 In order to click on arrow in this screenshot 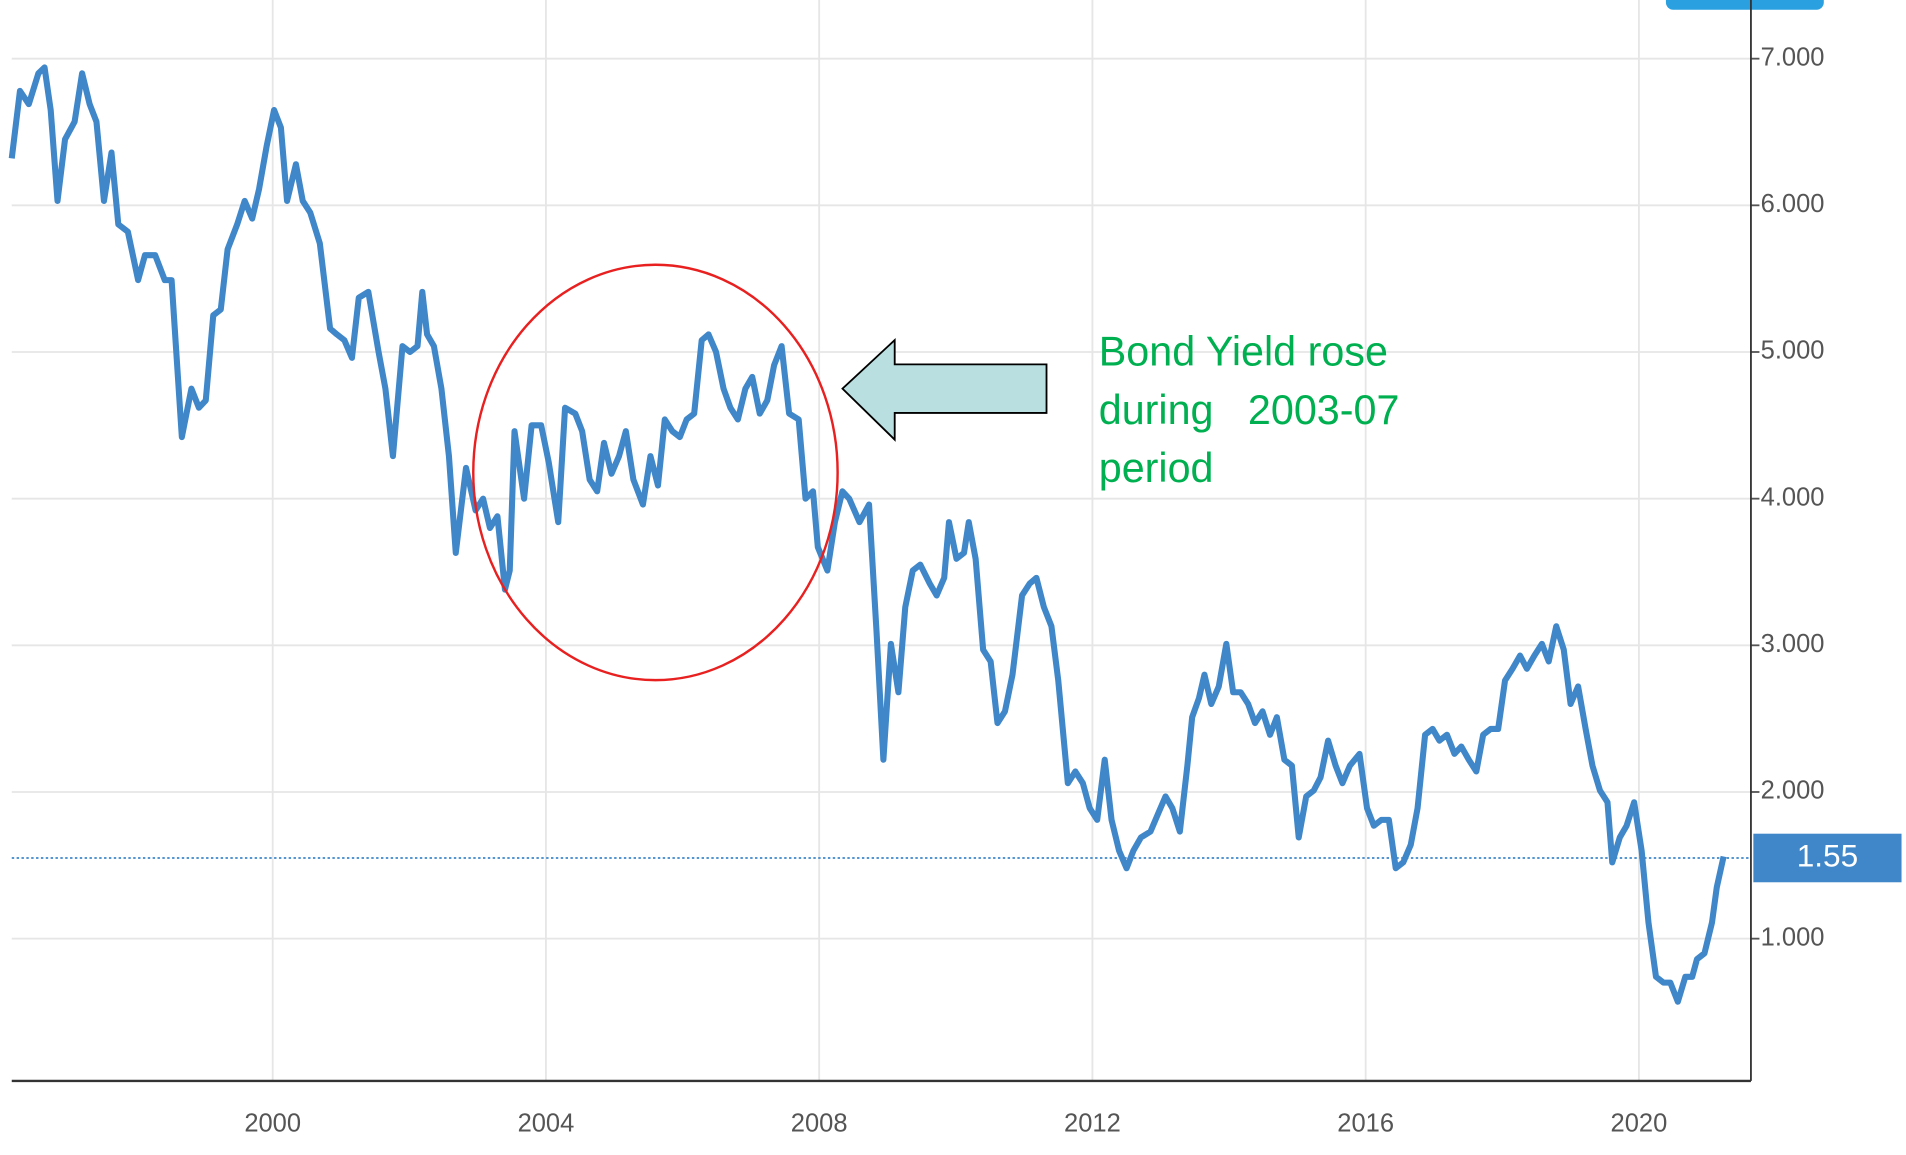, I will do `click(944, 389)`.